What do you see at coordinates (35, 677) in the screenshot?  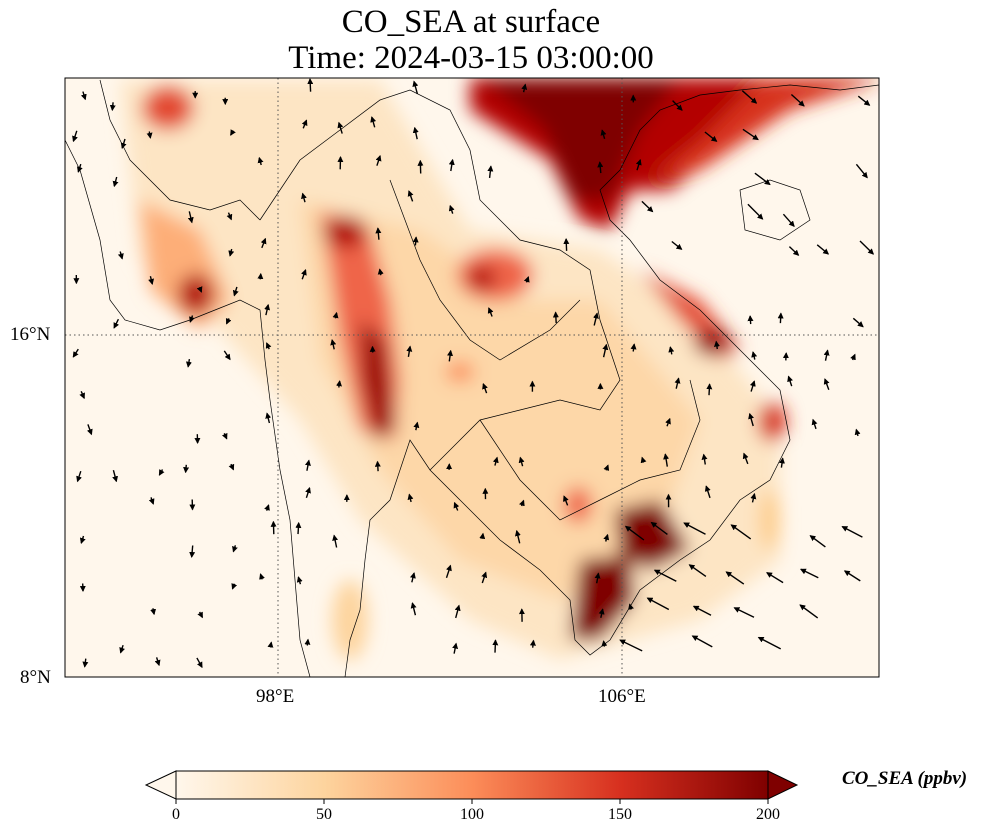 I see `lat-tick-label: 8°N` at bounding box center [35, 677].